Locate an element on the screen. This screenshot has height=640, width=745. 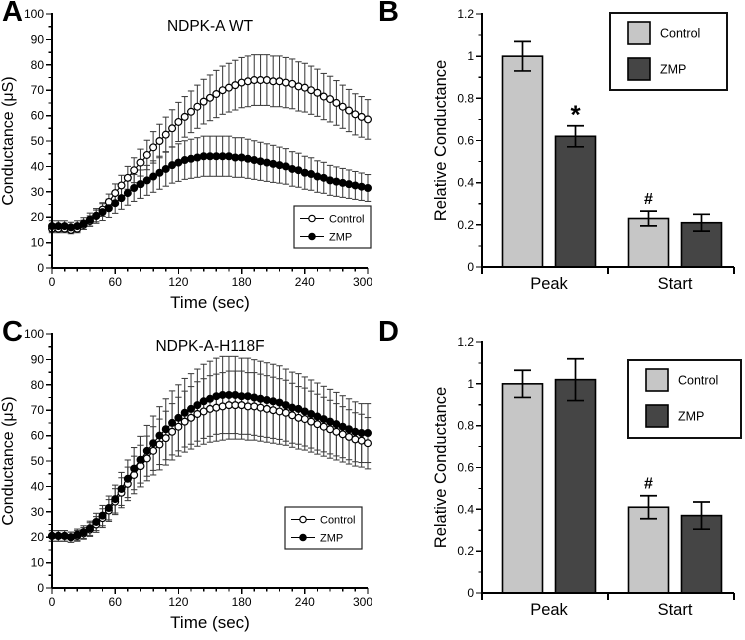
significance-marker: * is located at coordinates (575, 115).